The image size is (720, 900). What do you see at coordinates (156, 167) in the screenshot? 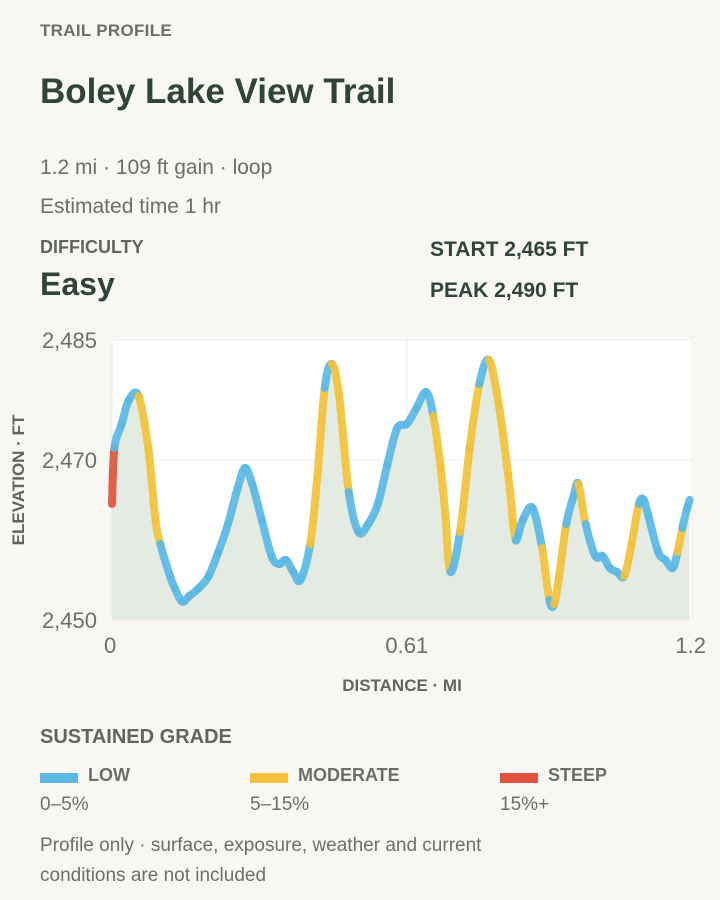
I see `trail-summary: 1.2 mi · 109 ft gain · loop` at bounding box center [156, 167].